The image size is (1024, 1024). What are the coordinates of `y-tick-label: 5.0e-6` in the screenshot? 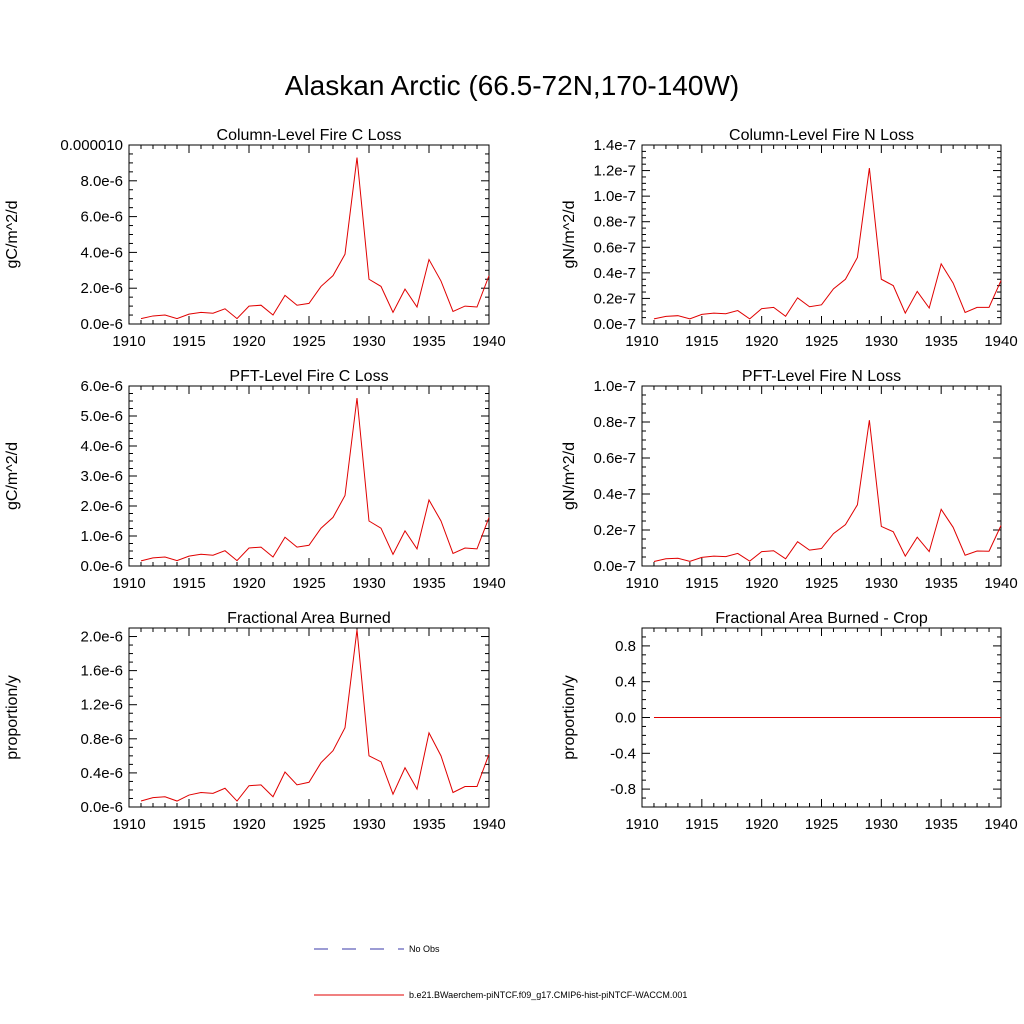 It's located at (101, 416).